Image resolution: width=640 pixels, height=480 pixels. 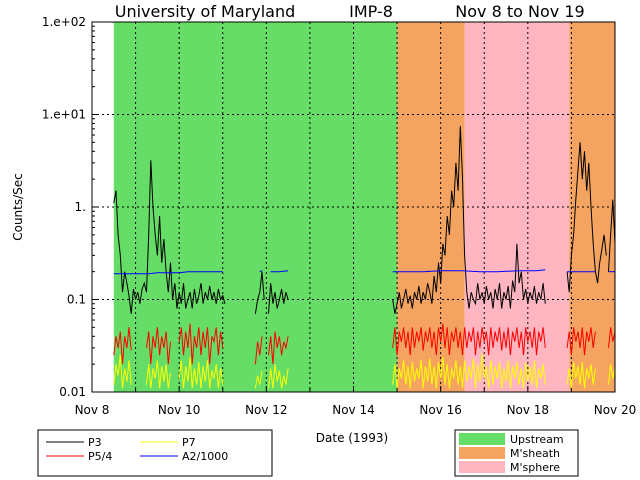 I want to click on legend-region-label: M'sphere, so click(x=535, y=467).